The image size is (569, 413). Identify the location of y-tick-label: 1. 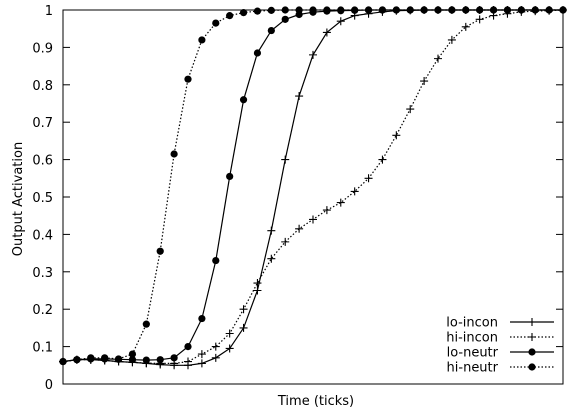
(49, 11).